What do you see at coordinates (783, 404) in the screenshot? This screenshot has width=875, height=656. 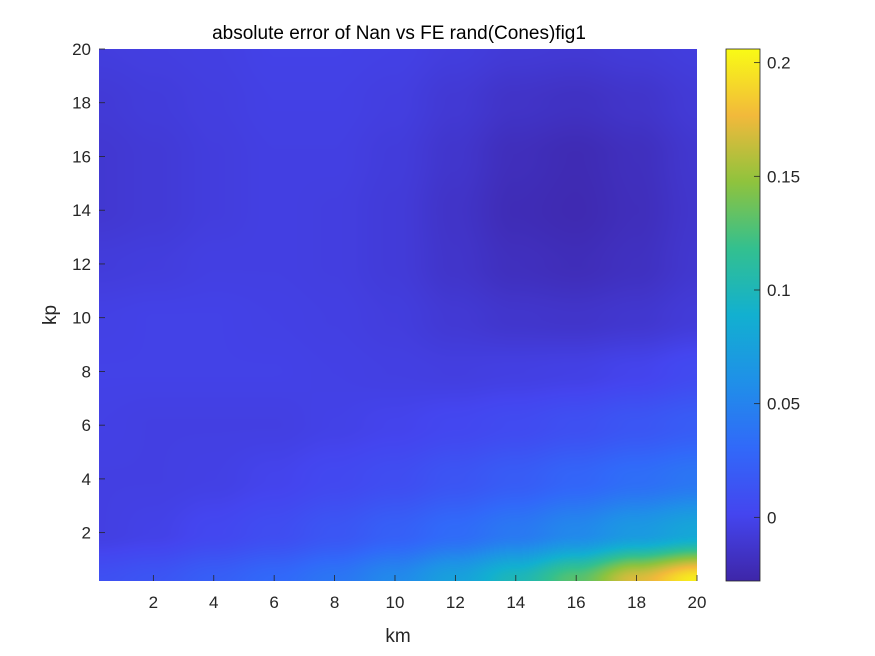 I see `colorbar-tick-label: 0.05` at bounding box center [783, 404].